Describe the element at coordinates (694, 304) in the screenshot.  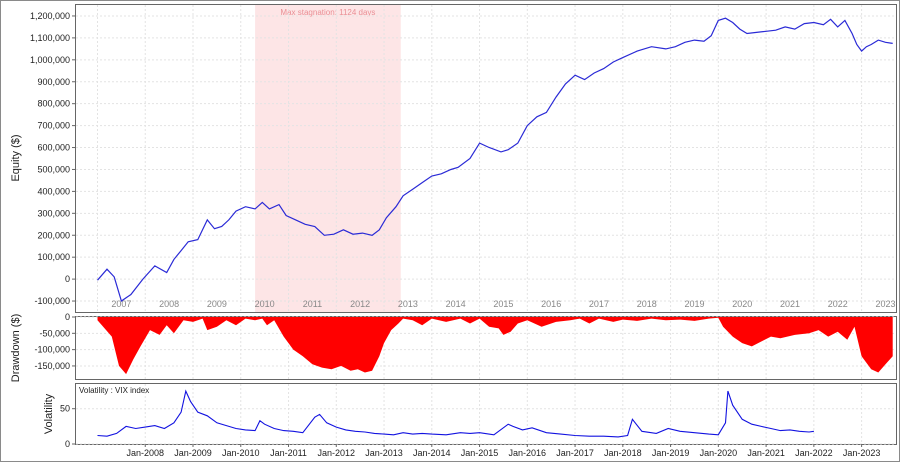
I see `equity-year-label: 2019` at that location.